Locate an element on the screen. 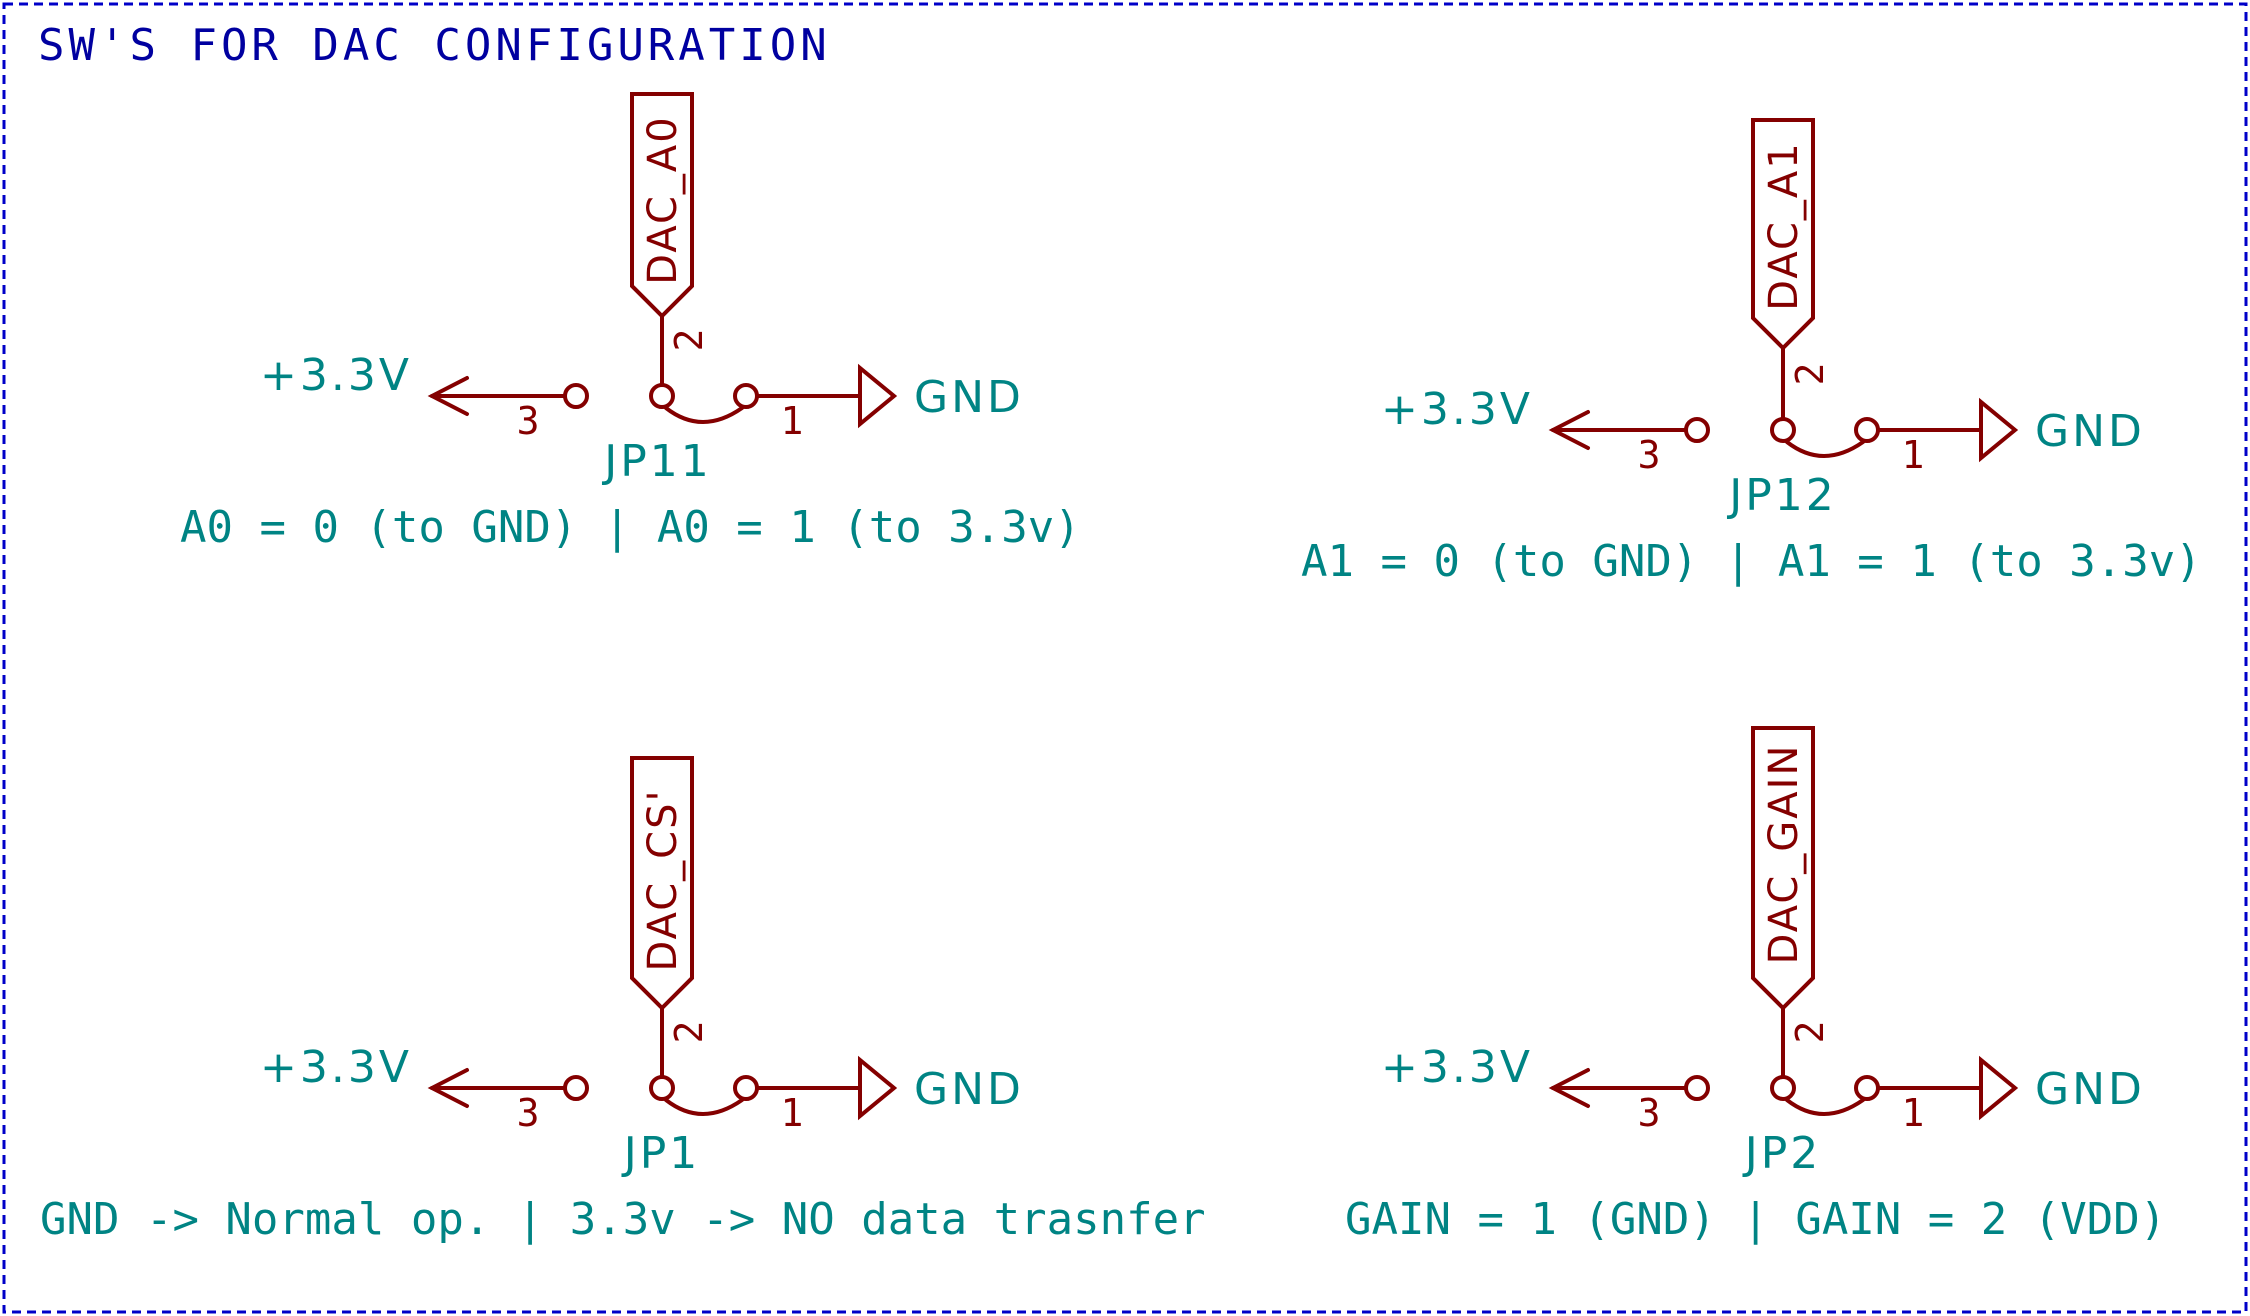  jumper-reference: JP11 is located at coordinates (656, 461).